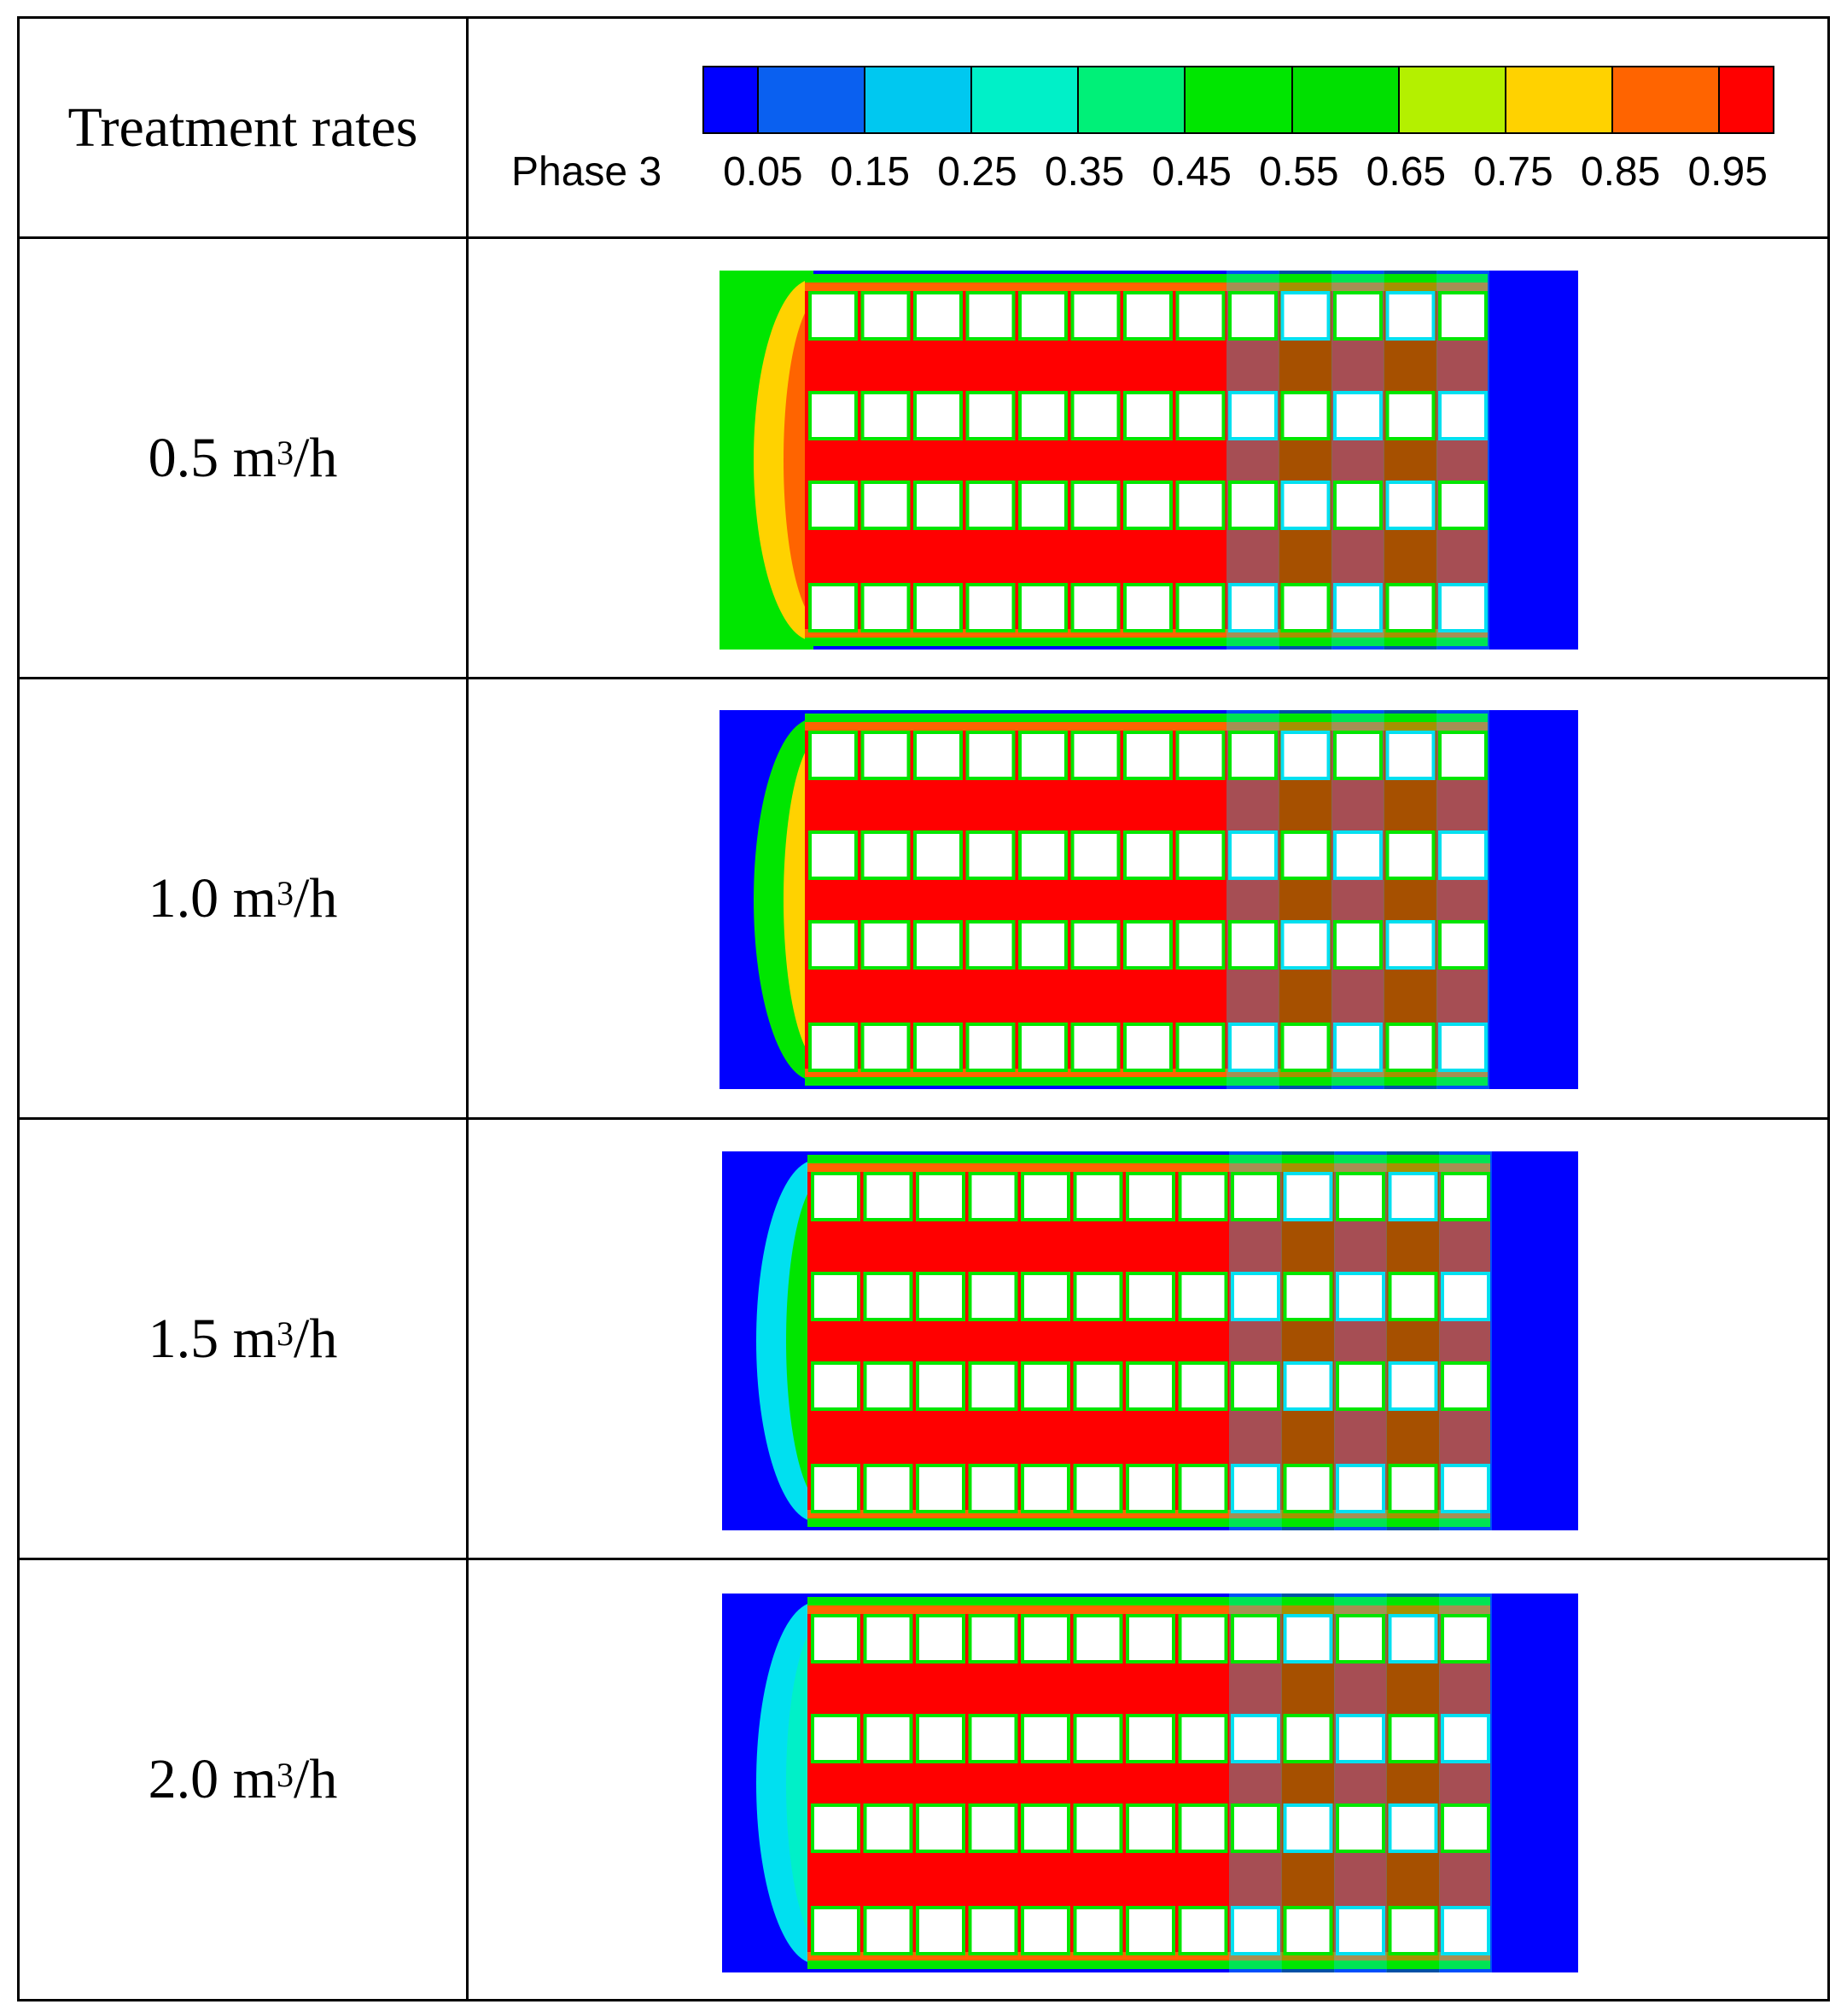 Image resolution: width=1847 pixels, height=2016 pixels. What do you see at coordinates (316, 458) in the screenshot?
I see `rate-unit-tail: /h` at bounding box center [316, 458].